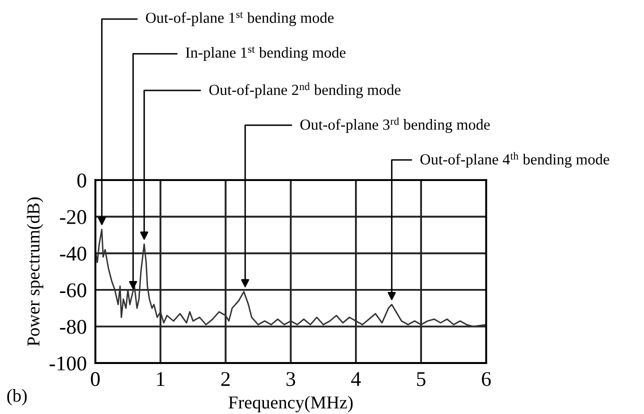 Image resolution: width=644 pixels, height=414 pixels. I want to click on y-tick-label: -100, so click(68, 363).